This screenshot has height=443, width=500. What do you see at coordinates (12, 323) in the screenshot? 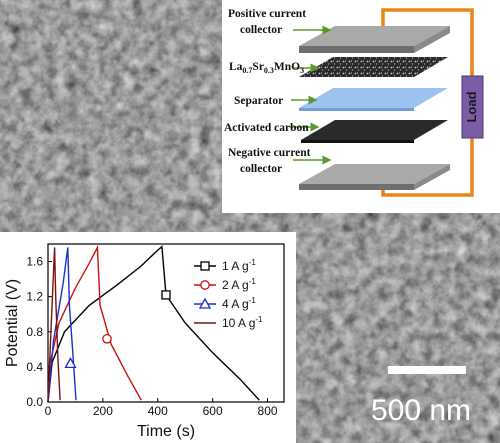
I see `y-axis-label: Potential (V)` at bounding box center [12, 323].